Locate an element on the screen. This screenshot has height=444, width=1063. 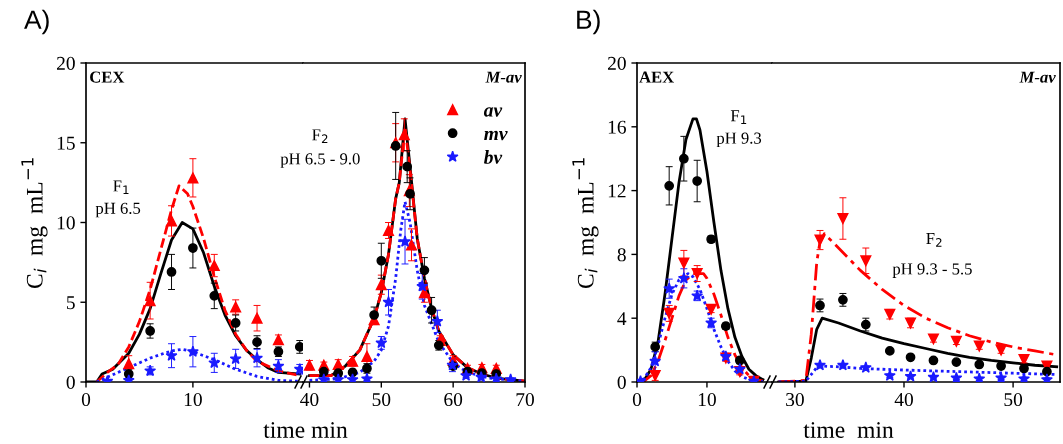
chart-title: B) is located at coordinates (588, 22).